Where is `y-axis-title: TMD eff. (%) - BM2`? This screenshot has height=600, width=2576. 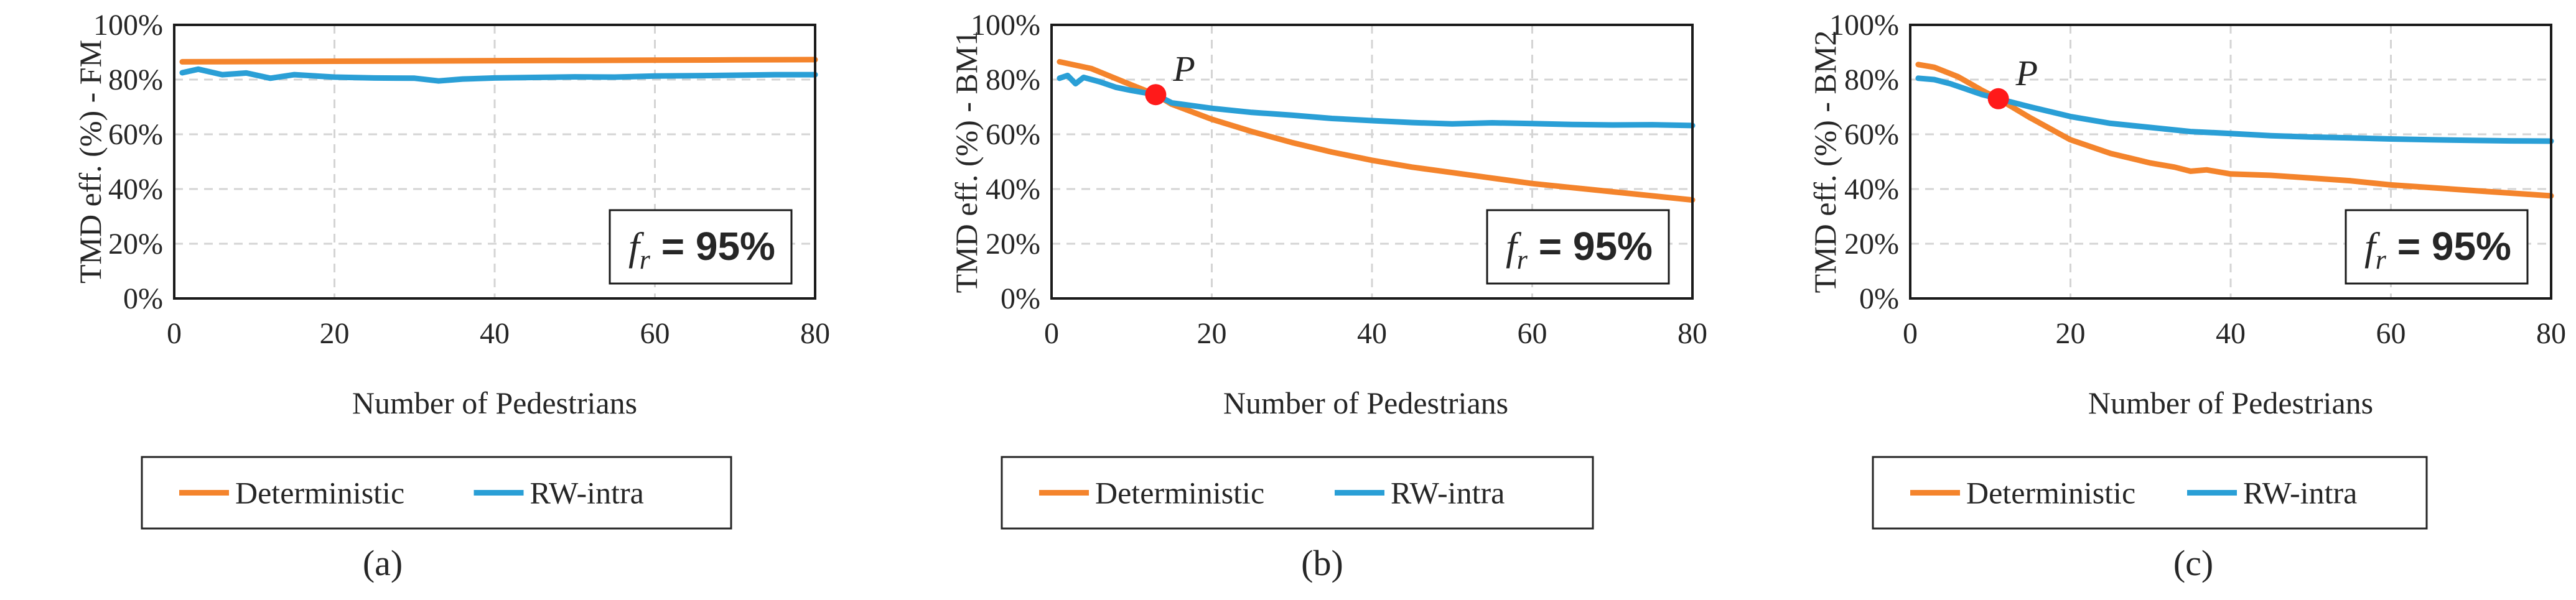
y-axis-title: TMD eff. (%) - BM2 is located at coordinates (1825, 161).